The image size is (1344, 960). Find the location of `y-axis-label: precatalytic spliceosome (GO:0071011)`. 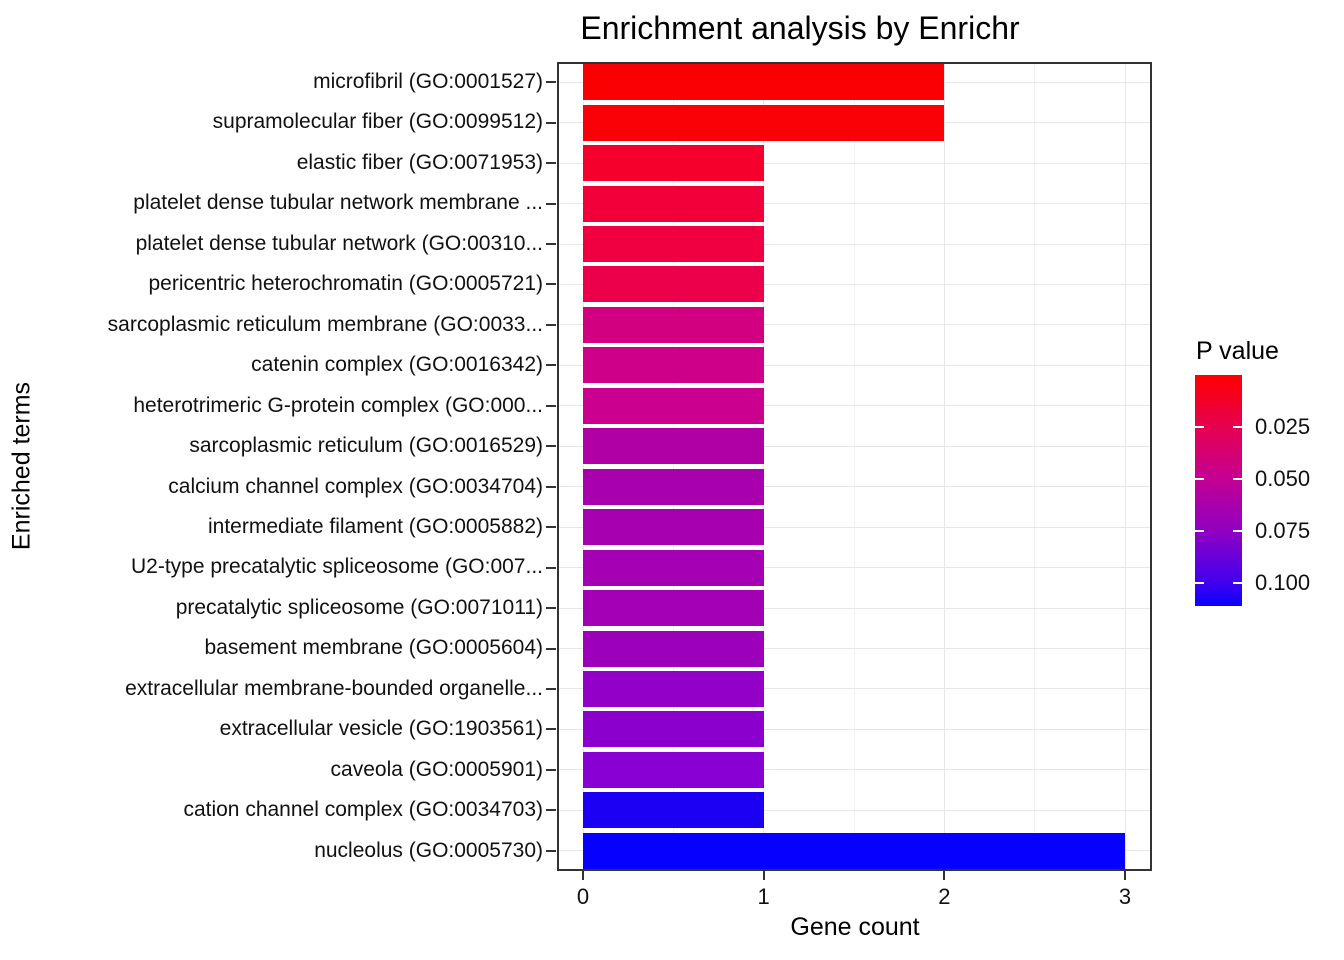

y-axis-label: precatalytic spliceosome (GO:0071011) is located at coordinates (359, 607).